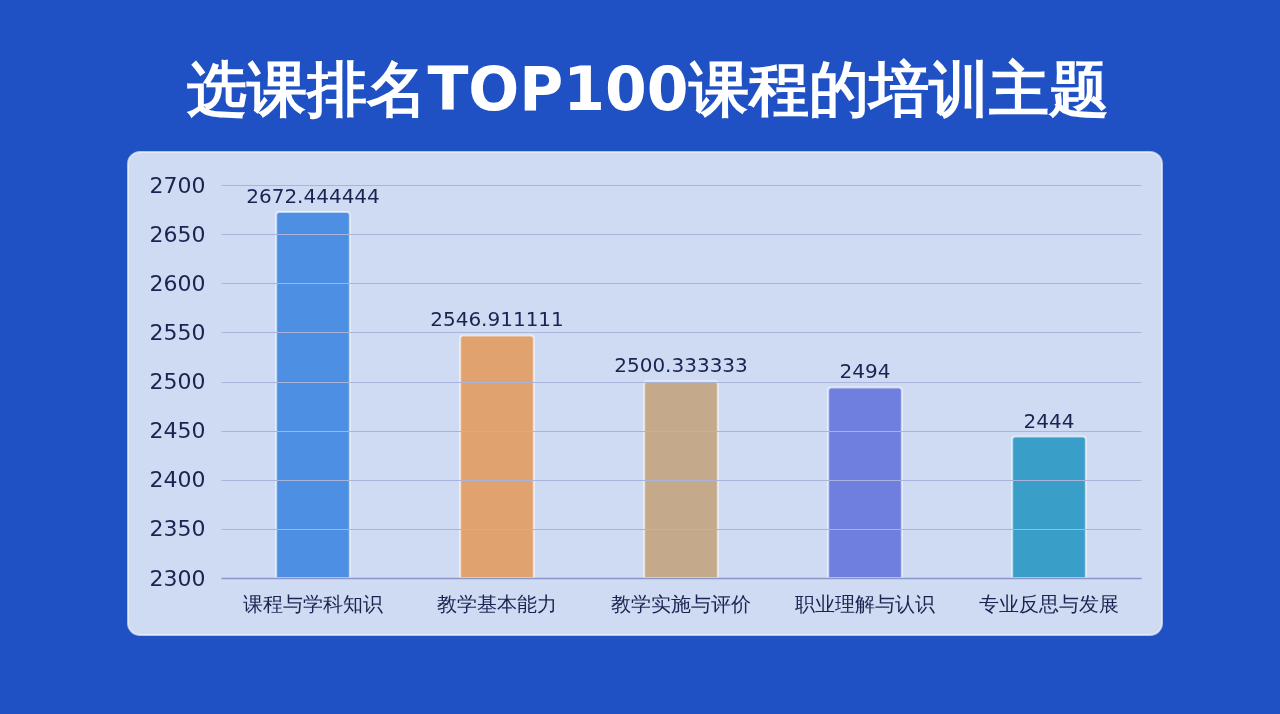  Describe the element at coordinates (177, 480) in the screenshot. I see `y-tick-label: 2400` at that location.